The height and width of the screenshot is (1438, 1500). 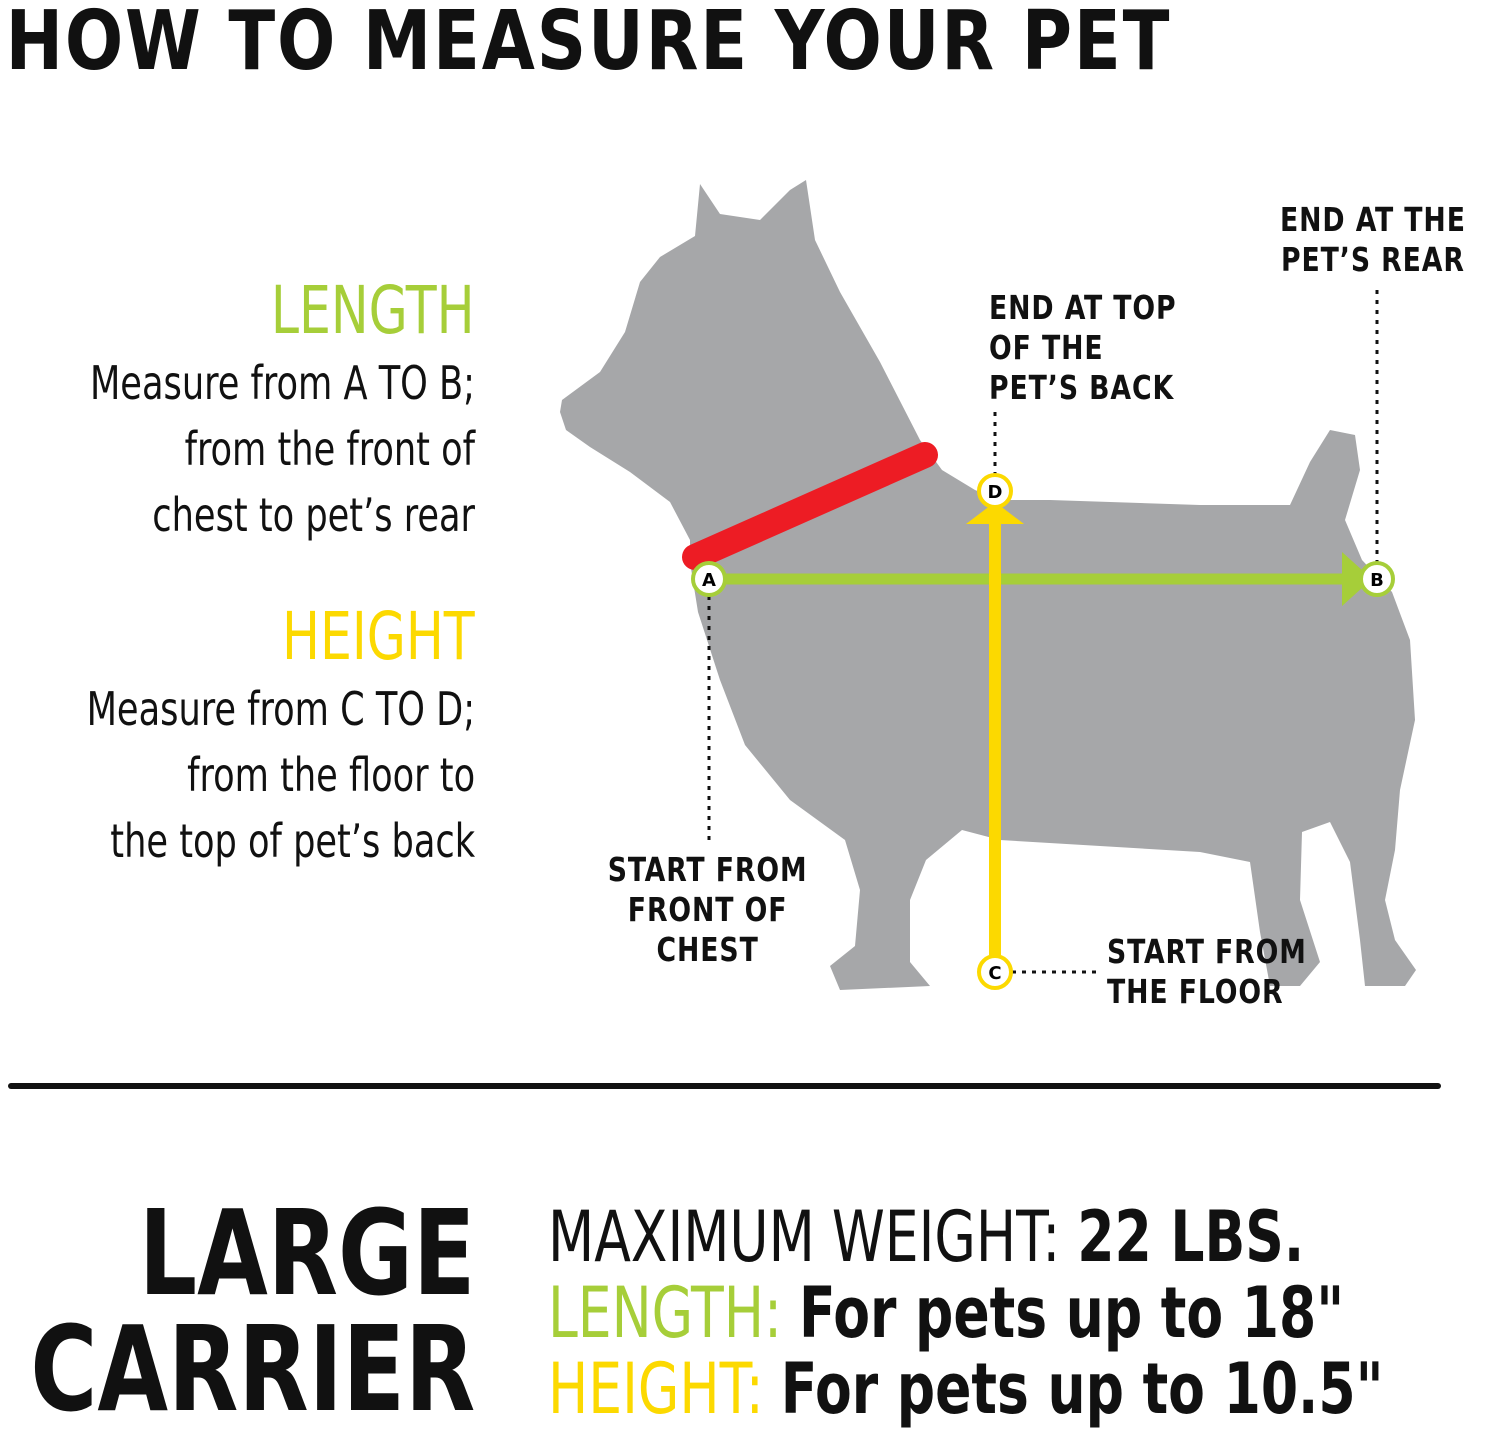 I want to click on spec-value: For pets up to 18", so click(x=1072, y=1313).